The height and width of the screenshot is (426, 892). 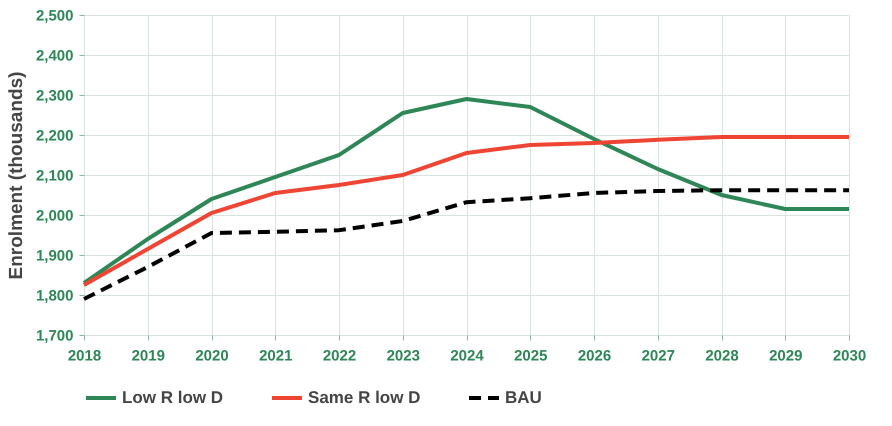 I want to click on x-tick-label: 2022, so click(x=339, y=356).